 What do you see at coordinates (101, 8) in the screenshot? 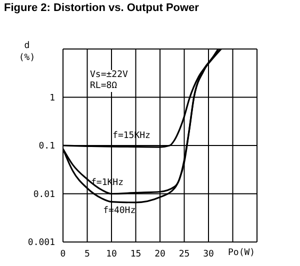
I see `chart-title: Figure 2: Distortion vs. Output Power` at bounding box center [101, 8].